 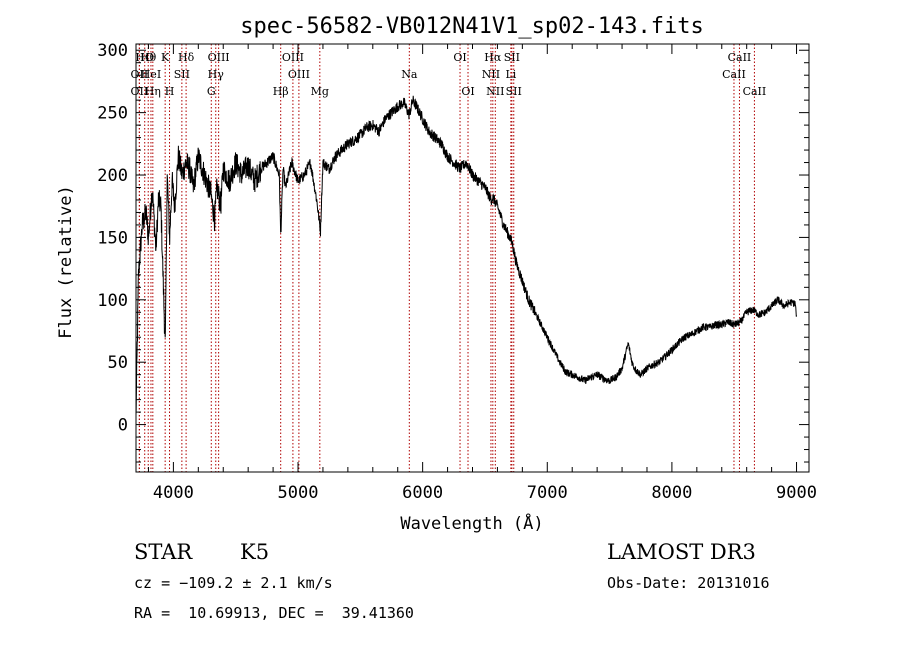 What do you see at coordinates (409, 74) in the screenshot?
I see `line-label-17: Na` at bounding box center [409, 74].